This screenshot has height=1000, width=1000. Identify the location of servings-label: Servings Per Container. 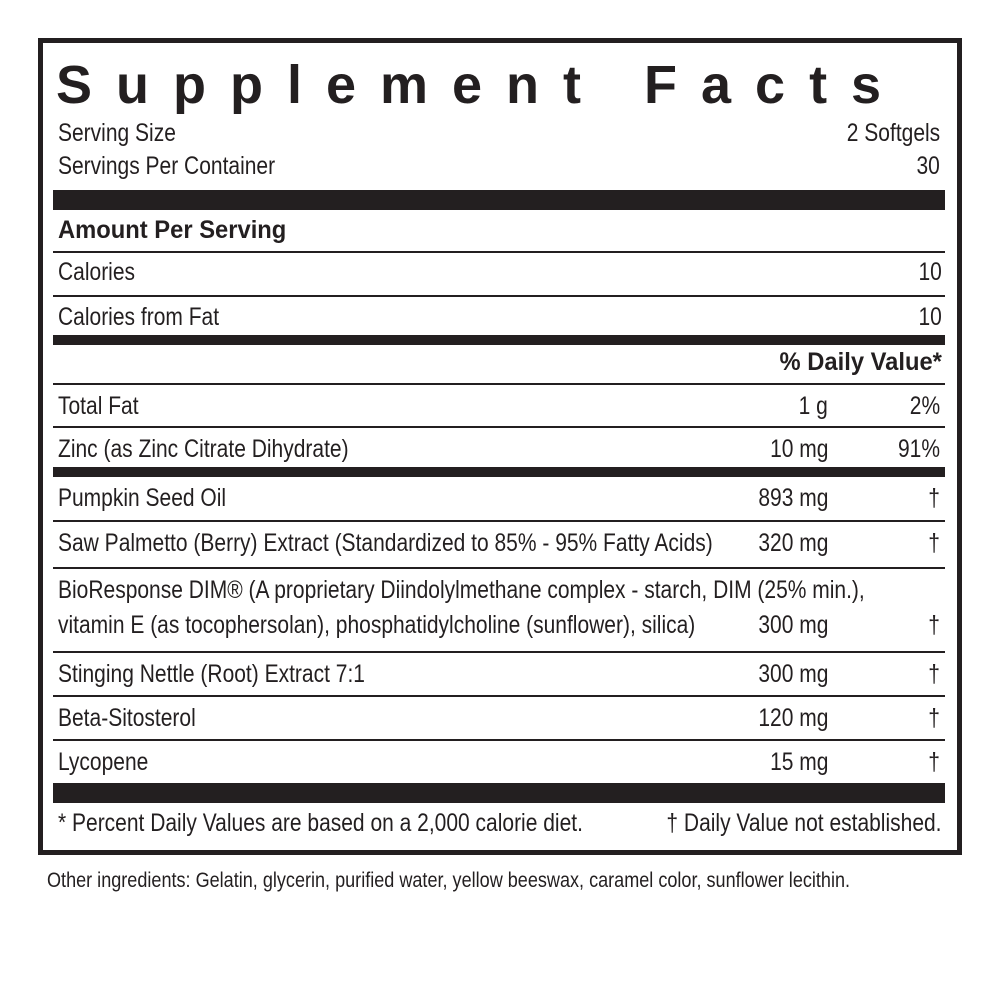
(167, 166).